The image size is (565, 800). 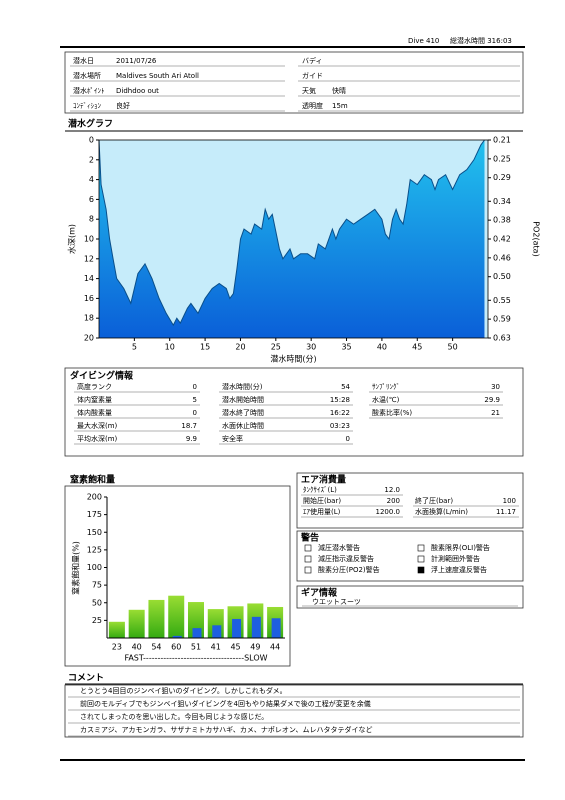 What do you see at coordinates (410, 500) in the screenshot?
I see `air-box` at bounding box center [410, 500].